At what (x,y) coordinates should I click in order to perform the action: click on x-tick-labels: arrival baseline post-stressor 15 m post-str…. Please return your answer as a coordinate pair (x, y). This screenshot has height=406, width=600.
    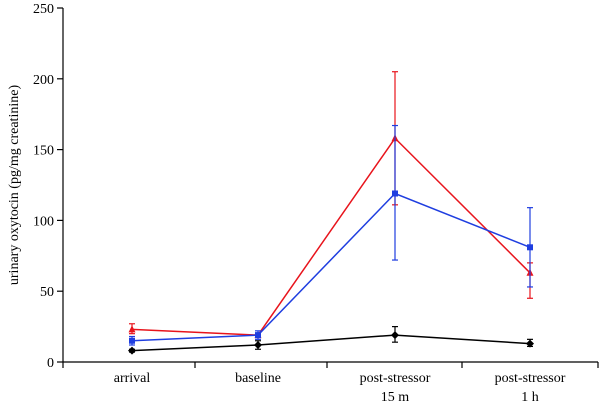
    Looking at the image, I should click on (340, 388).